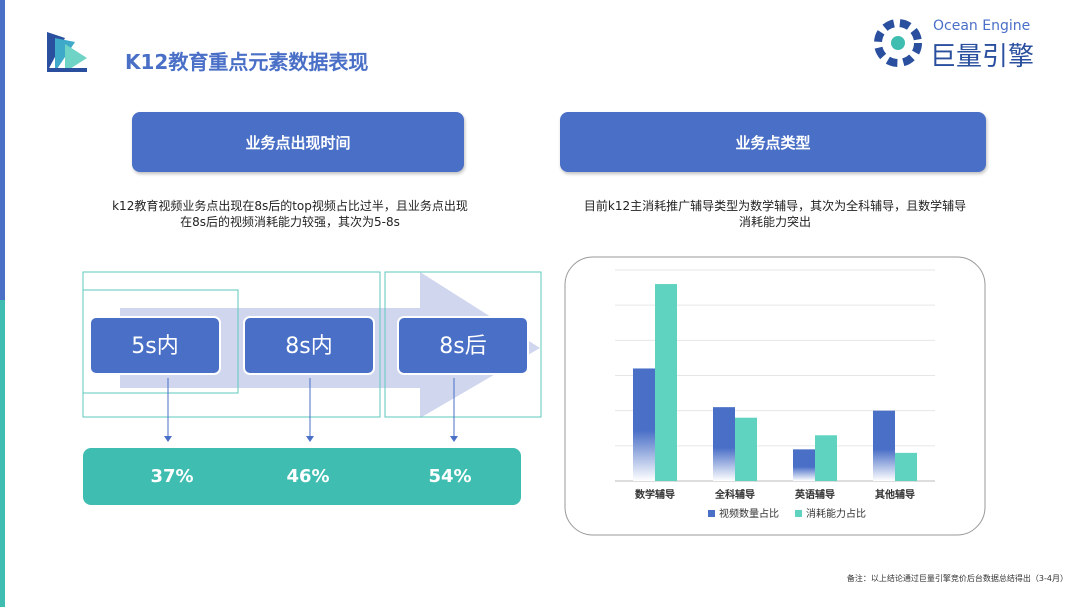 Image resolution: width=1080 pixels, height=607 pixels. Describe the element at coordinates (982, 26) in the screenshot. I see `logo-en: Ocean Engine` at that location.